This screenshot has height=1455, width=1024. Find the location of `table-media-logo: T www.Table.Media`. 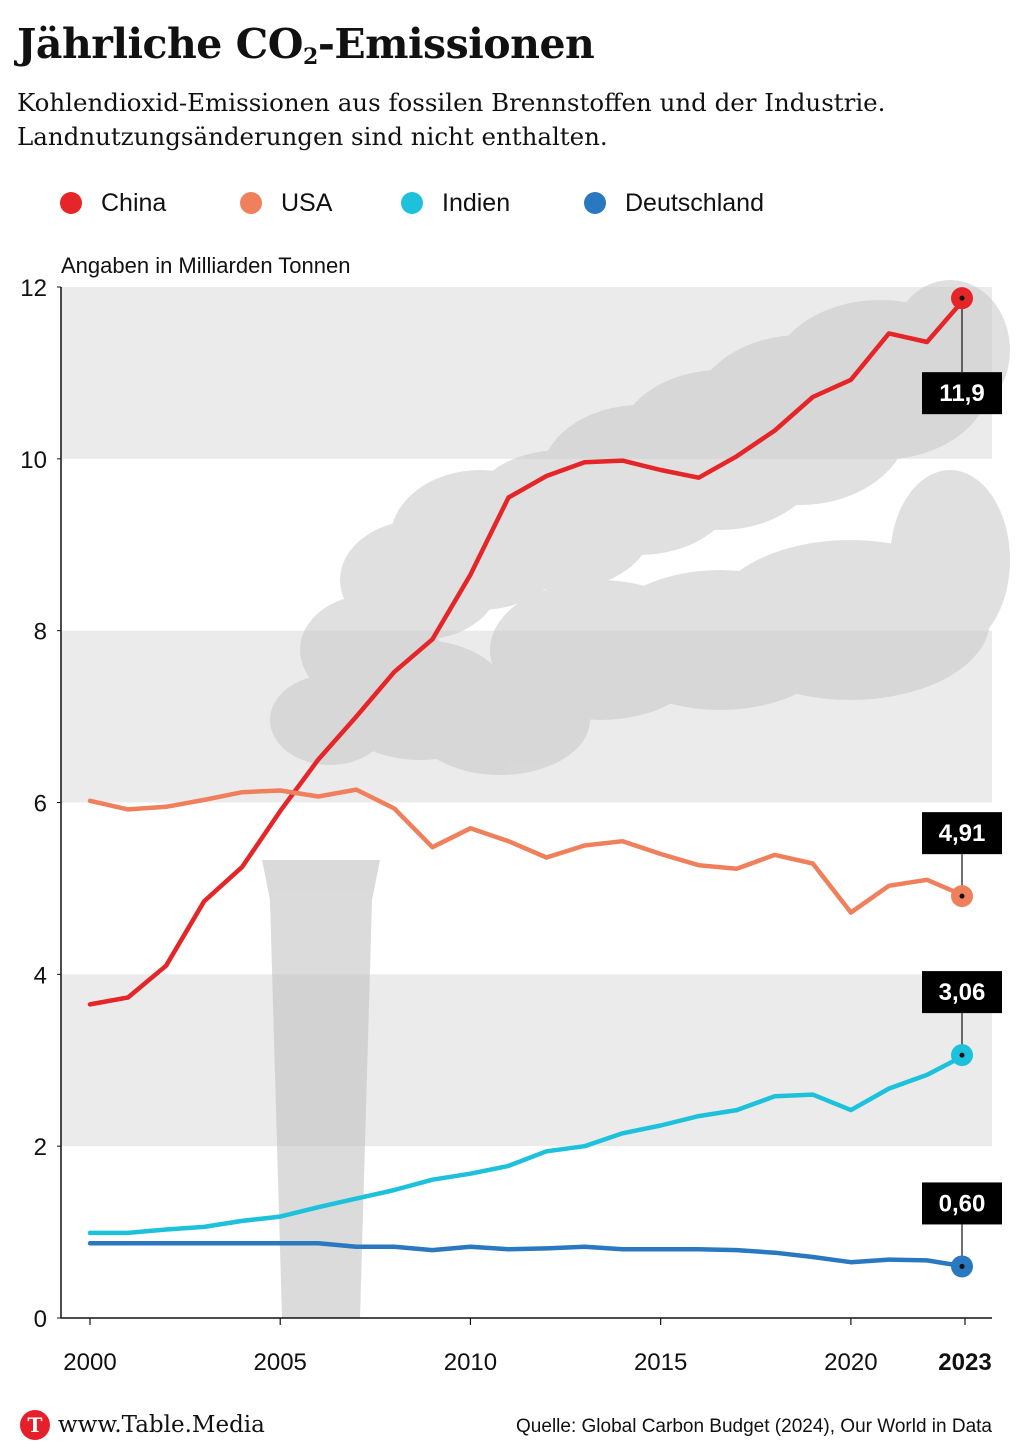

table-media-logo: T www.Table.Media is located at coordinates (142, 1425).